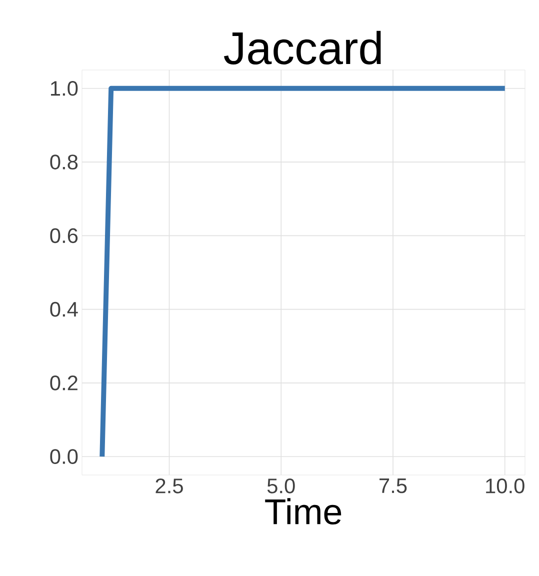 Image resolution: width=539 pixels, height=576 pixels. Describe the element at coordinates (64, 162) in the screenshot. I see `y-tick-label: 0.8` at that location.